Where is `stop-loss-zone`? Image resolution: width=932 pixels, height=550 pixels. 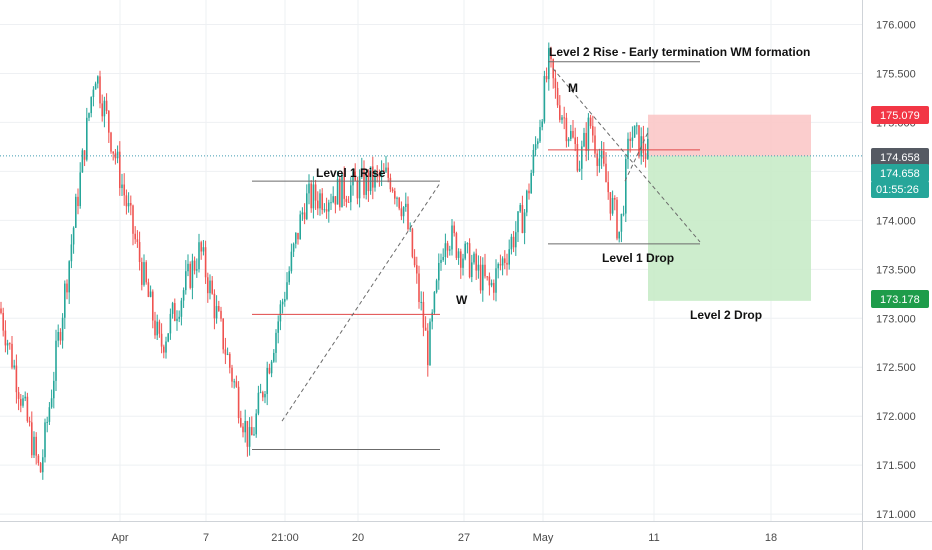 stop-loss-zone is located at coordinates (729, 135).